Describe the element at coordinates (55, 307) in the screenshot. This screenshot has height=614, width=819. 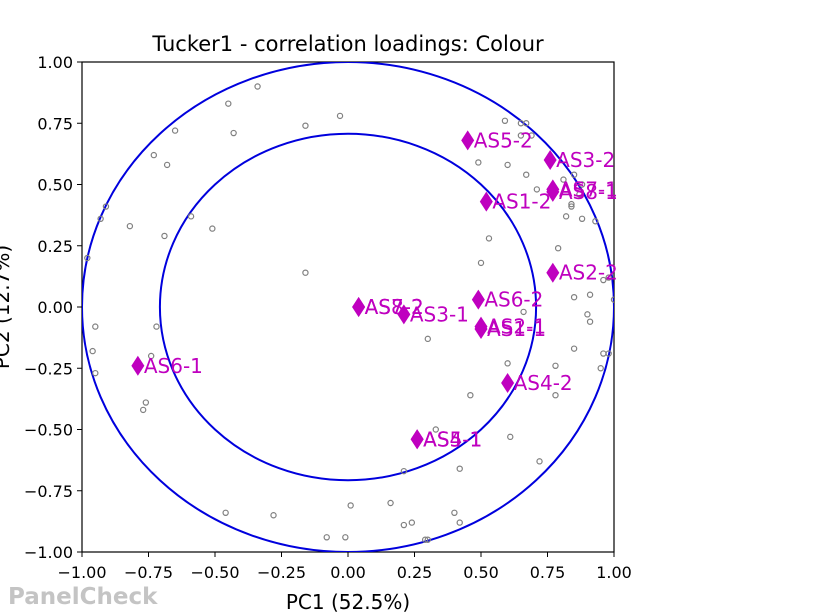
I see `y-tick-label: 0.00` at that location.